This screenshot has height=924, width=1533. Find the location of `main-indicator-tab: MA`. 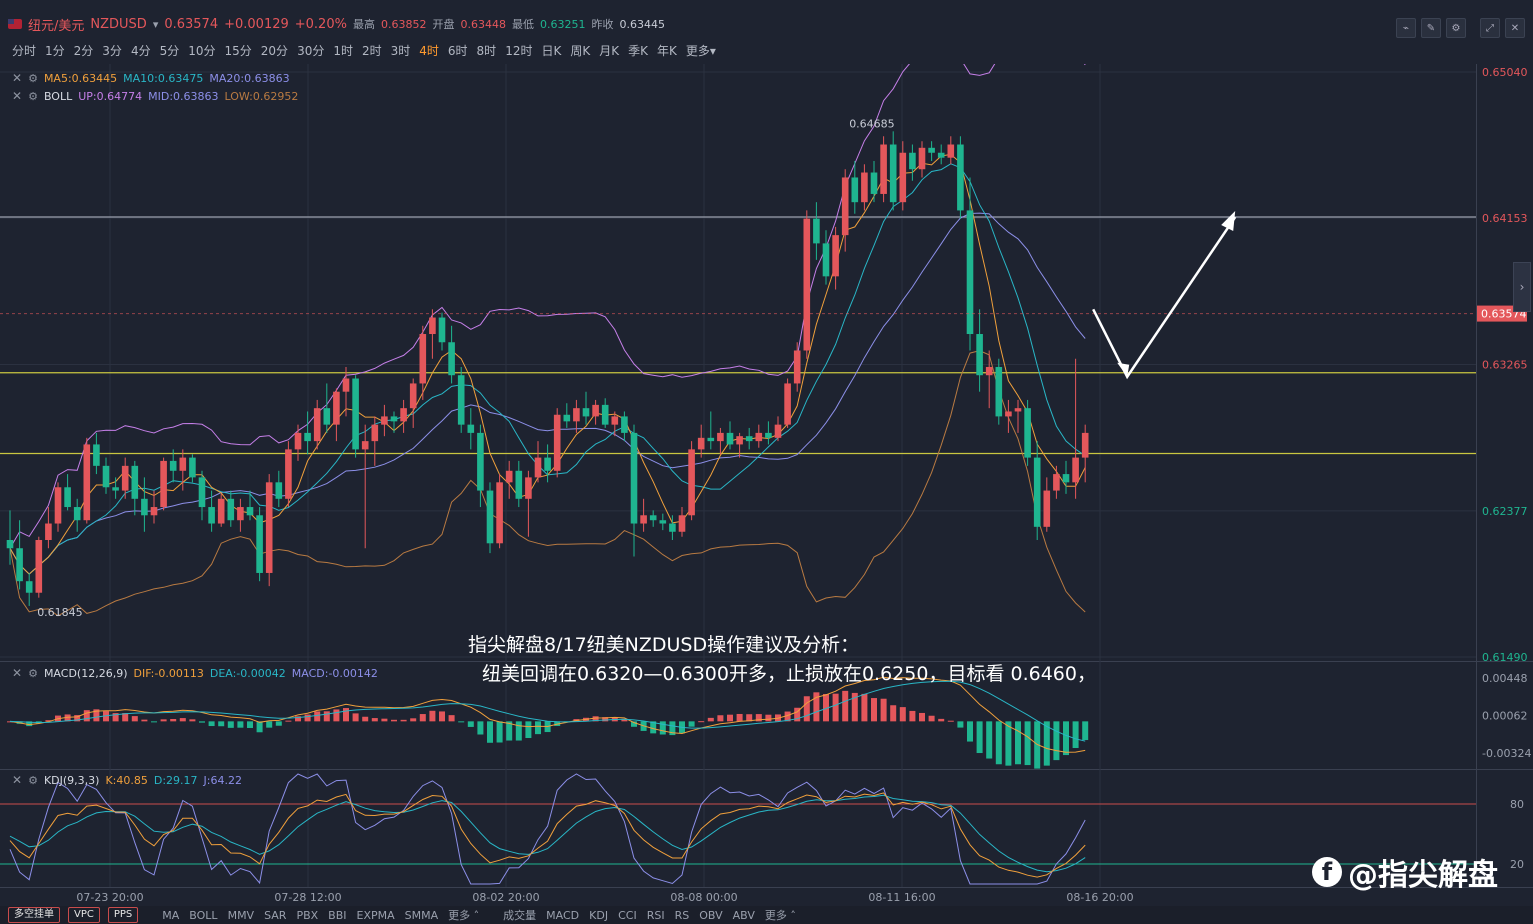

main-indicator-tab: MA is located at coordinates (171, 915).